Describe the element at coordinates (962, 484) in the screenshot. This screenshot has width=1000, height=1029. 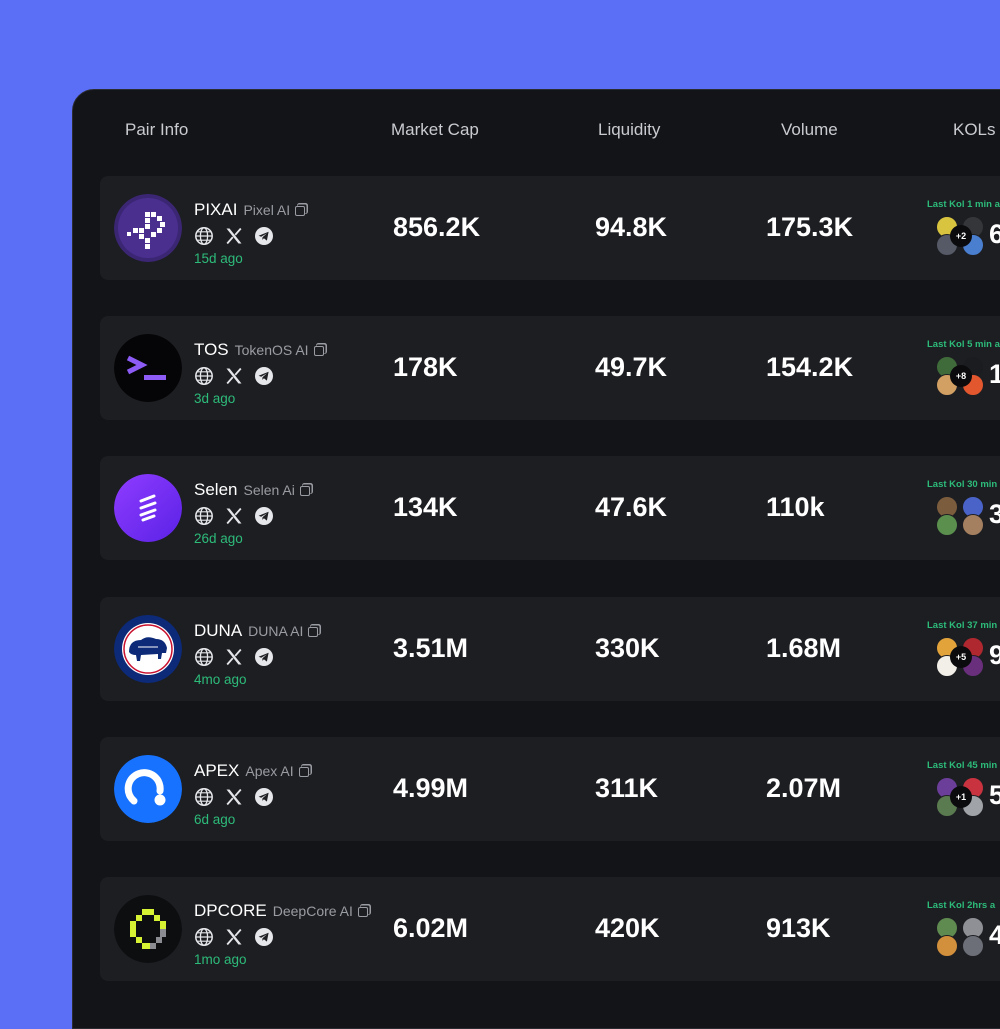
I see `last-kol-time: Last Kol 30 min` at that location.